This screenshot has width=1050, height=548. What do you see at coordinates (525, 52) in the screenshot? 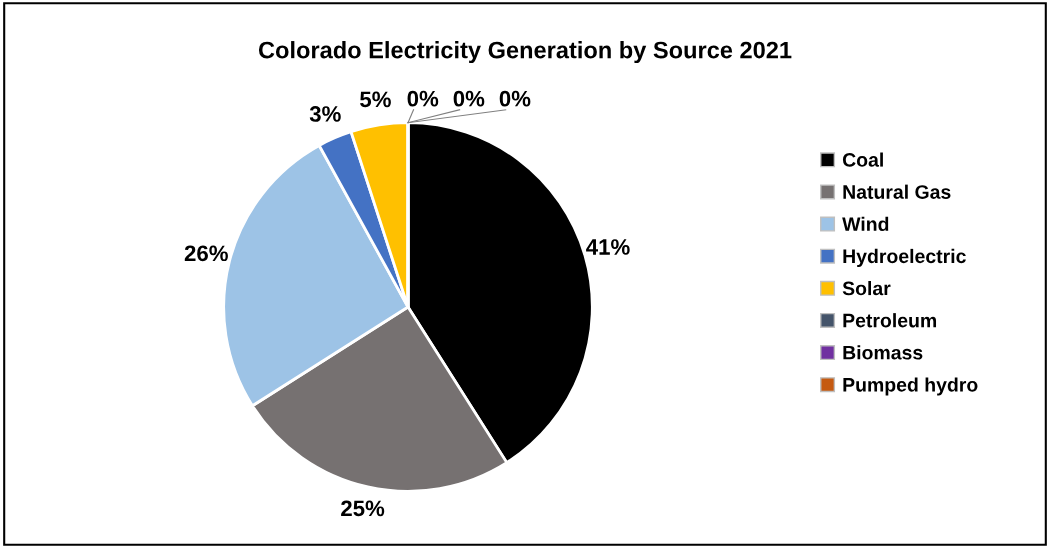
I see `chart-title: Colorado Electricity Generation by Source 2021` at bounding box center [525, 52].